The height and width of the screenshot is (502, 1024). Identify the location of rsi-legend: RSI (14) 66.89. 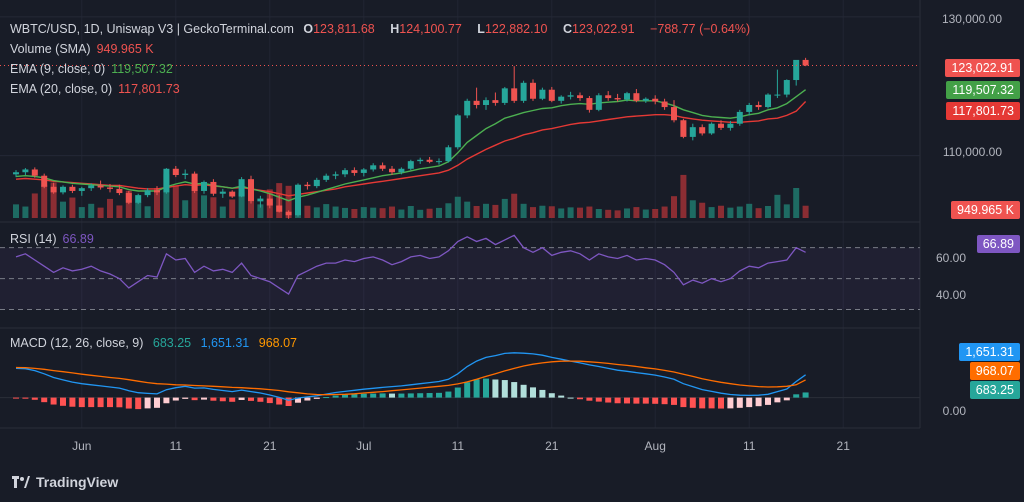
(55, 239).